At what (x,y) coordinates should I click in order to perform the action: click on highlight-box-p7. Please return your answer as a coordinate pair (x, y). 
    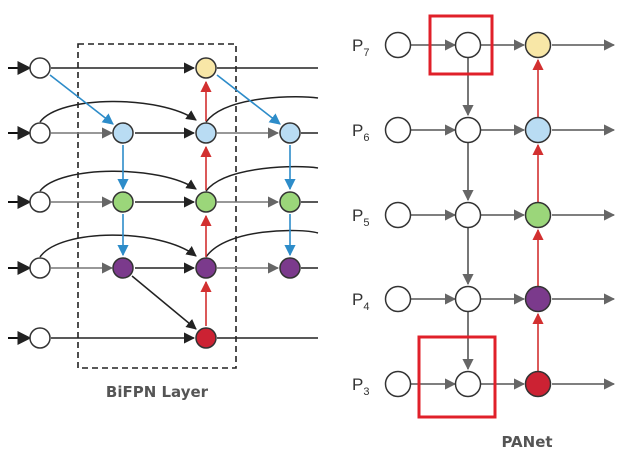
    Looking at the image, I should click on (461, 45).